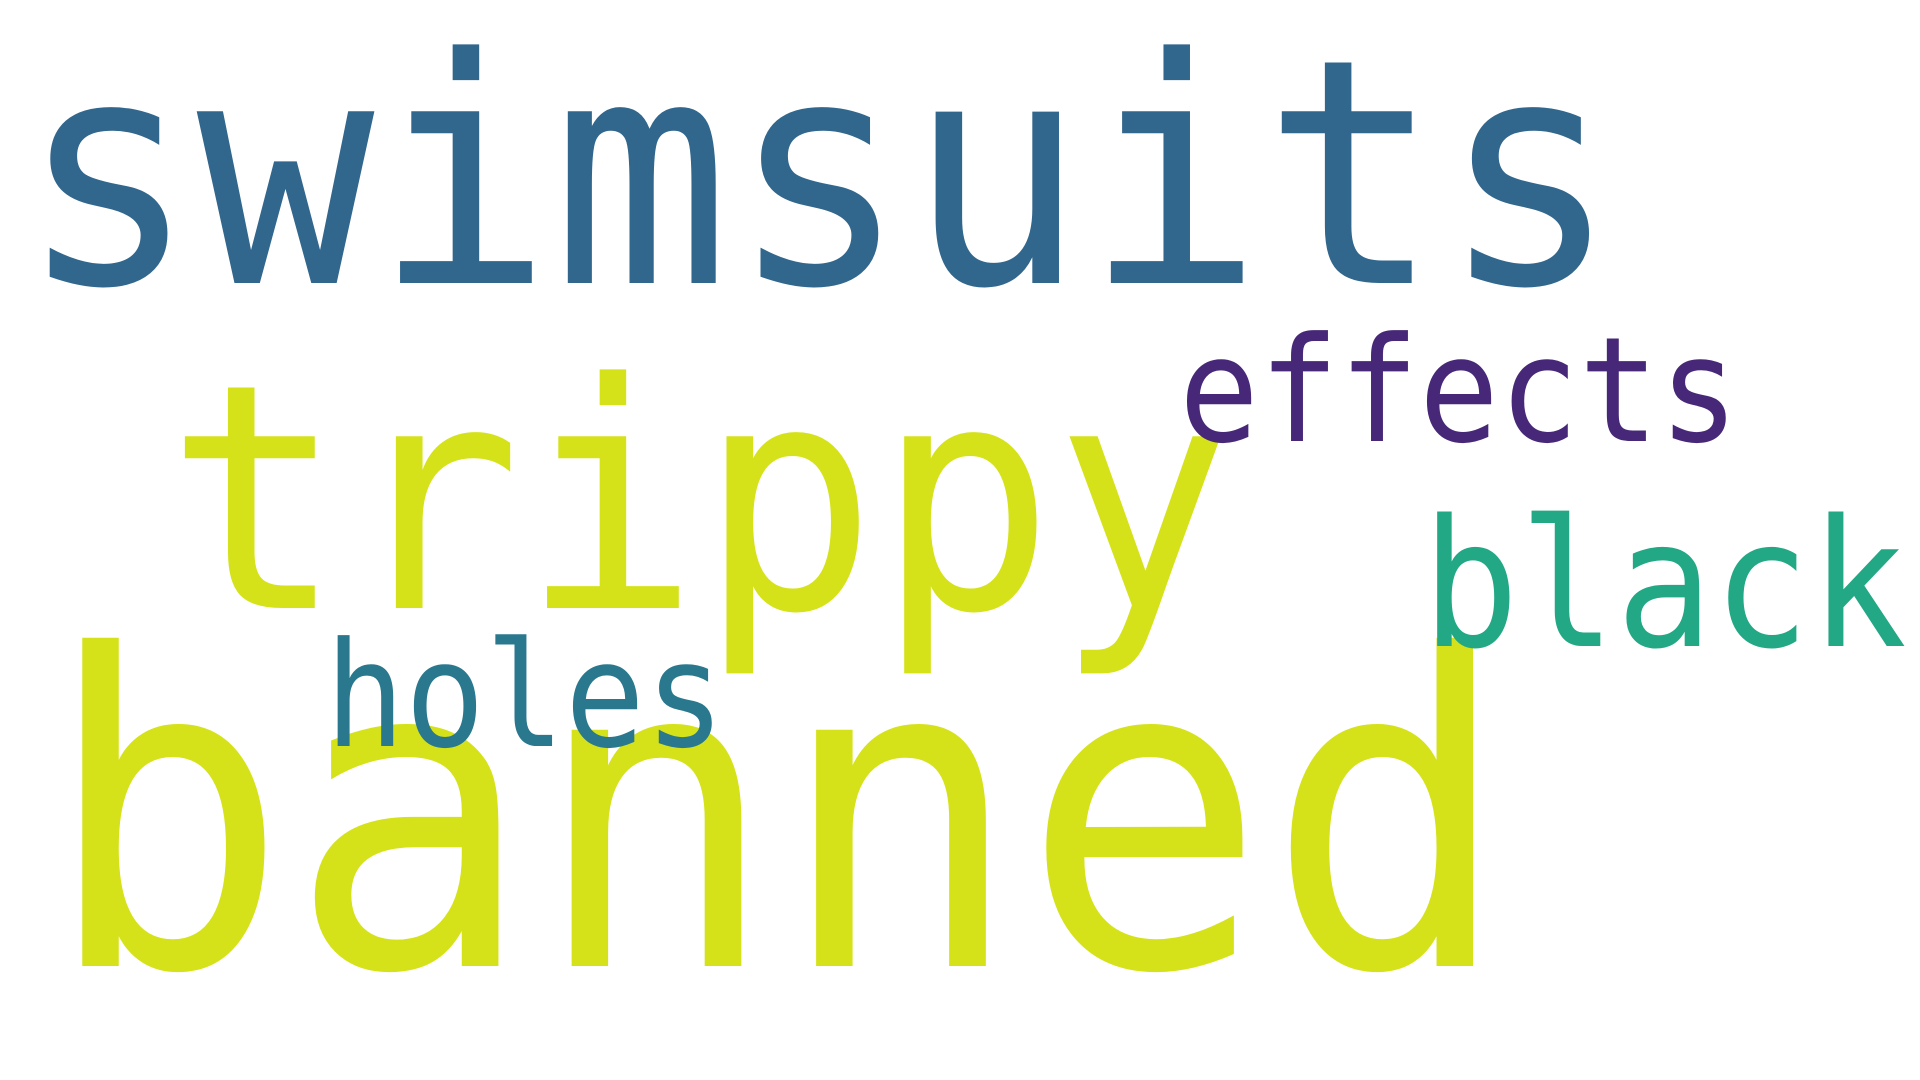 Image resolution: width=1920 pixels, height=1080 pixels. I want to click on word-black: black, so click(1664, 585).